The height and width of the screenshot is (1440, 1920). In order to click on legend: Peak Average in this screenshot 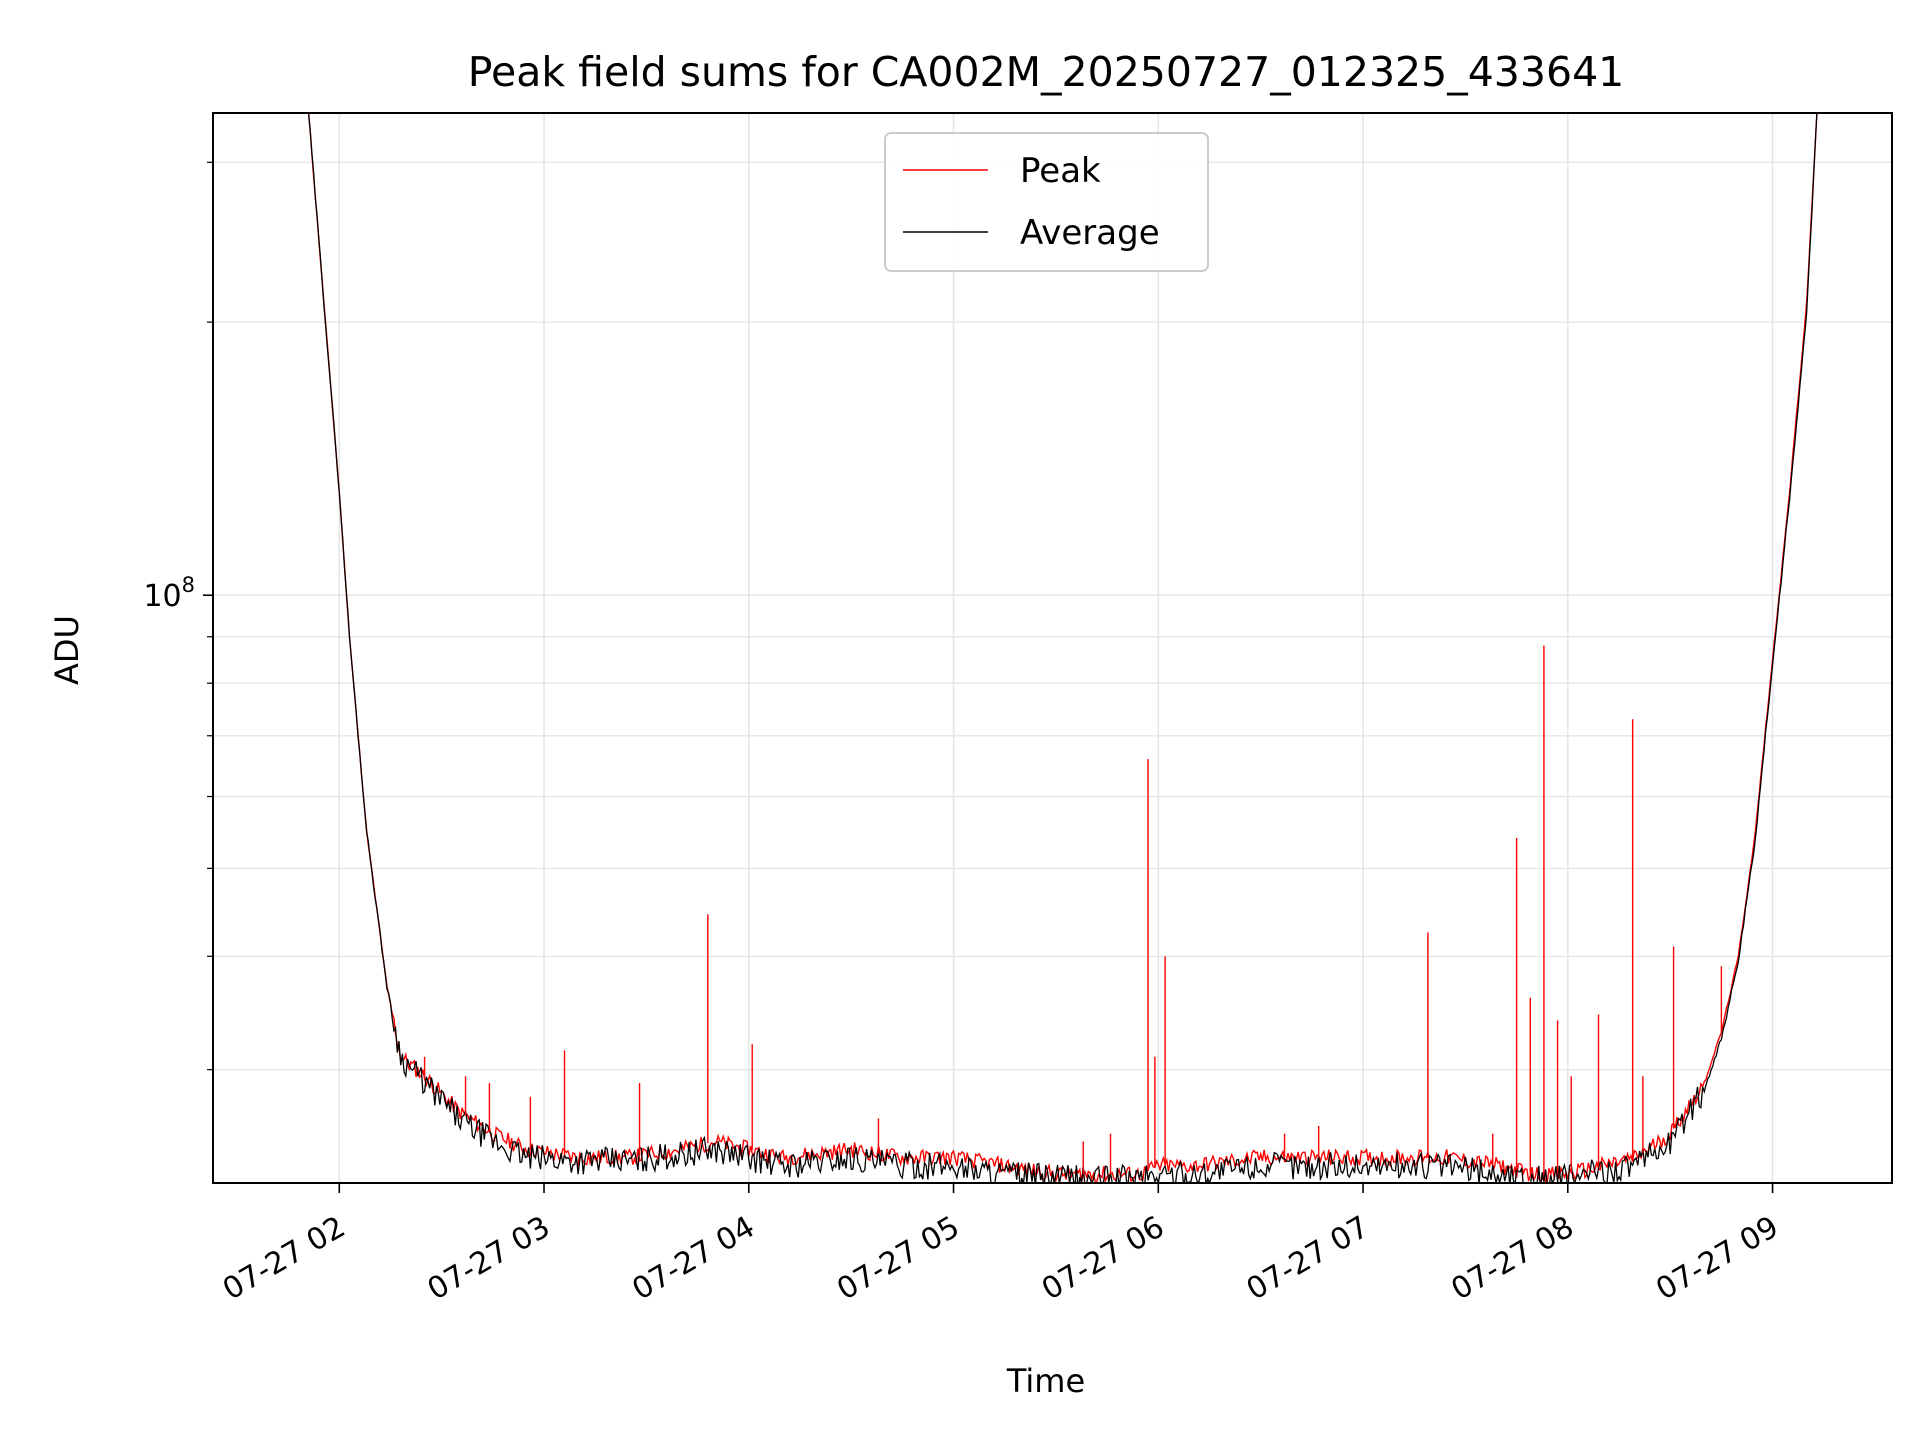, I will do `click(1046, 202)`.